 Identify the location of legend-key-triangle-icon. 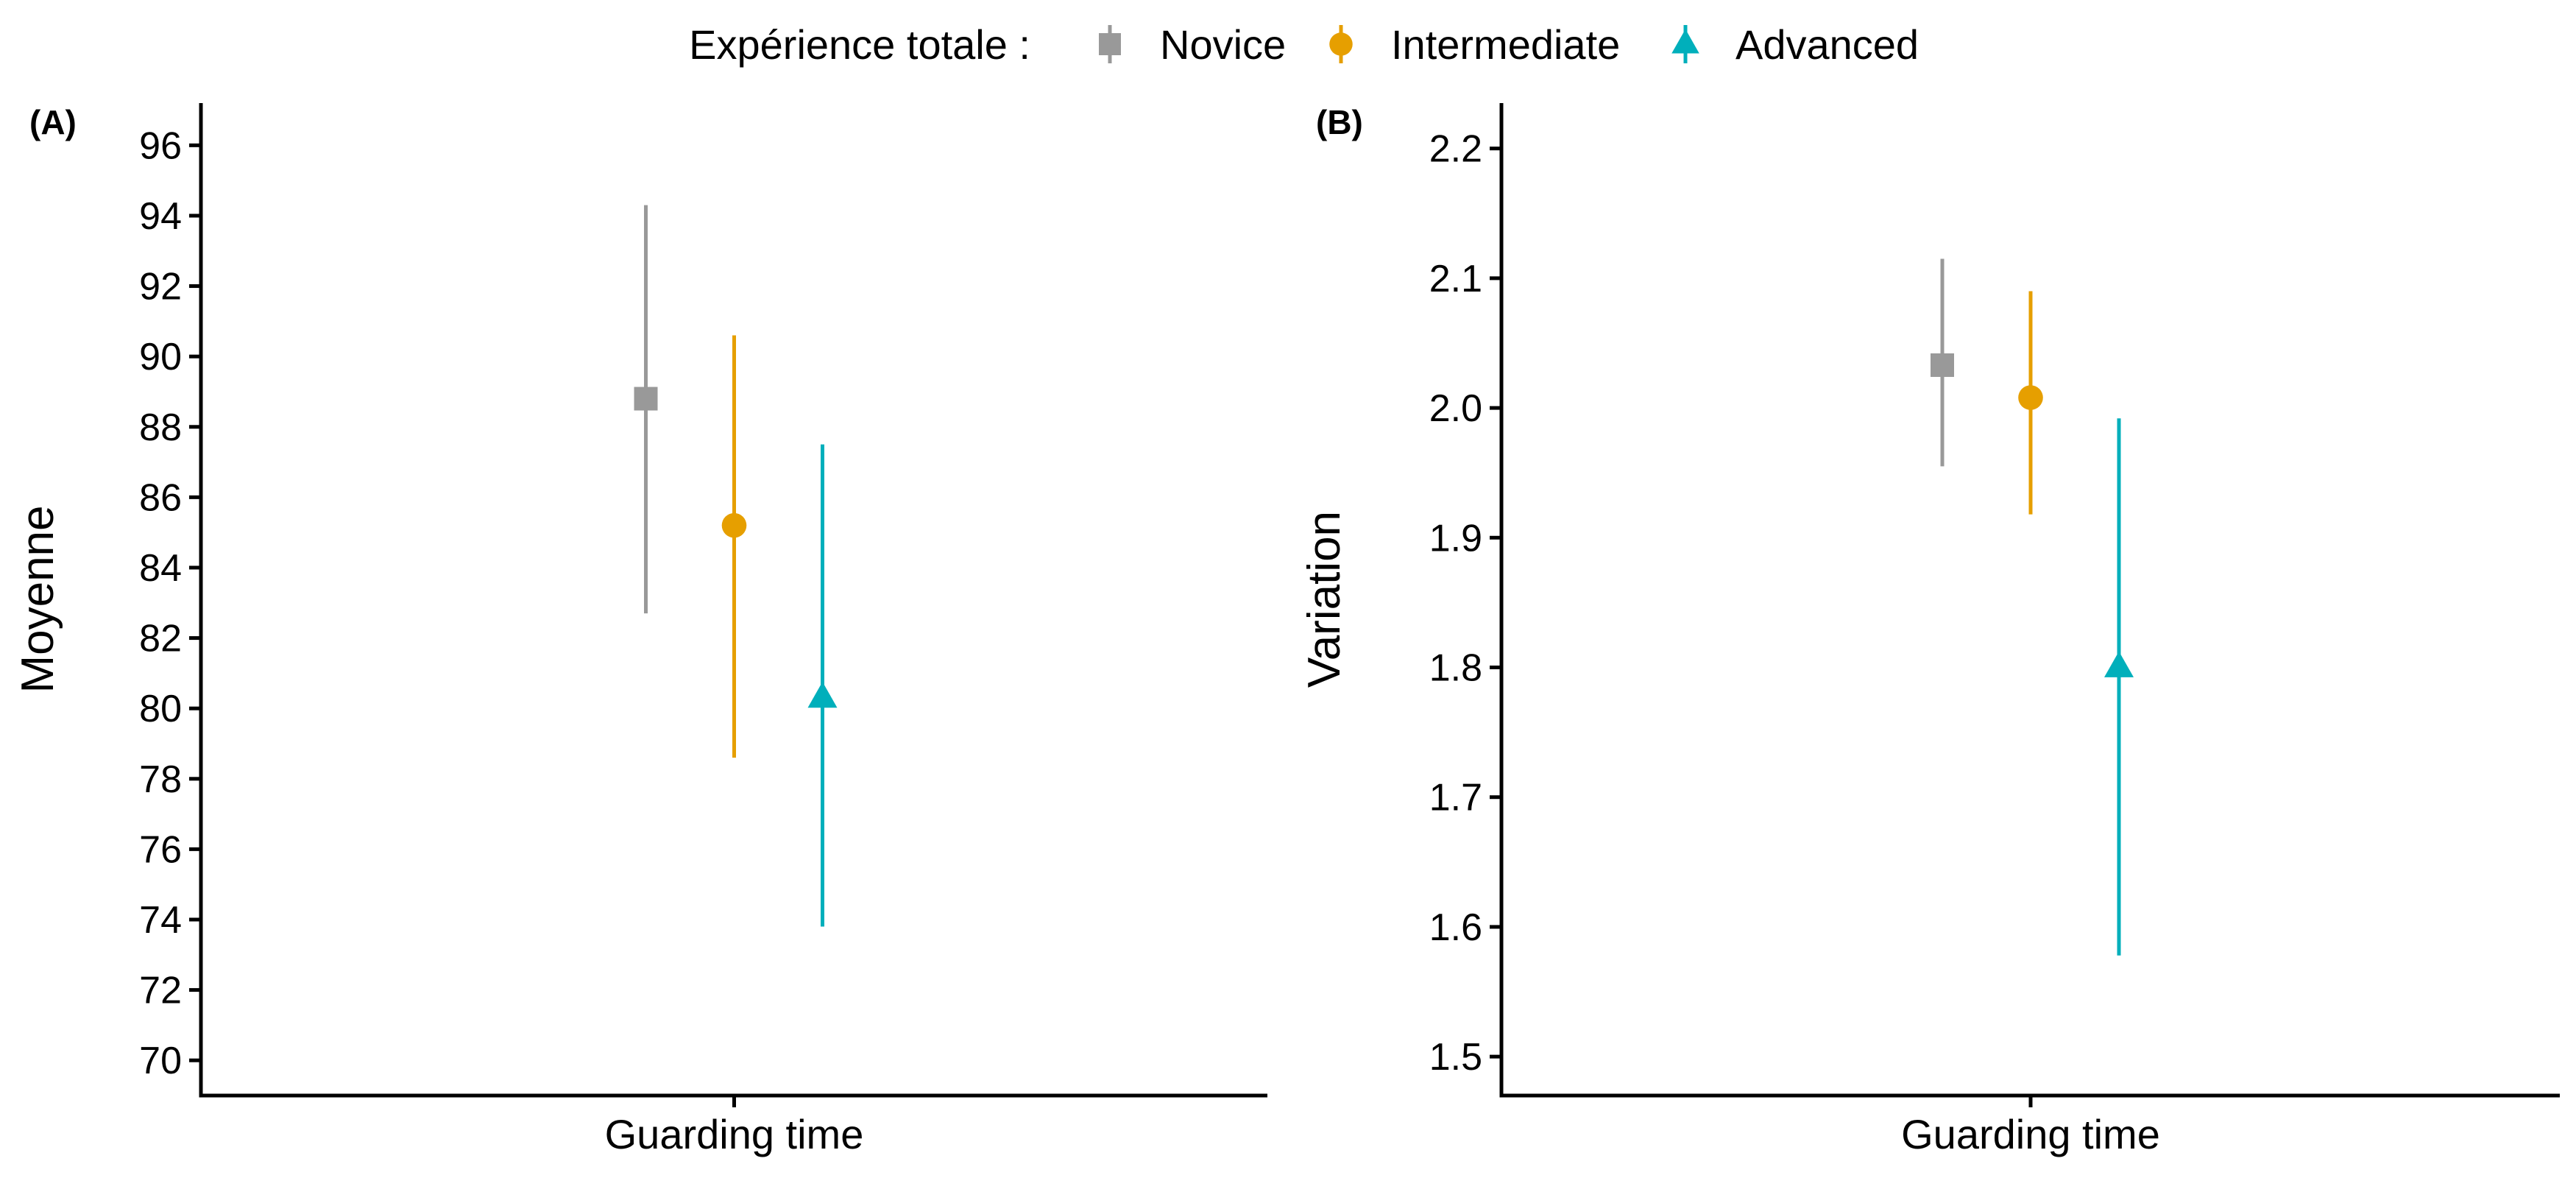
(1685, 41).